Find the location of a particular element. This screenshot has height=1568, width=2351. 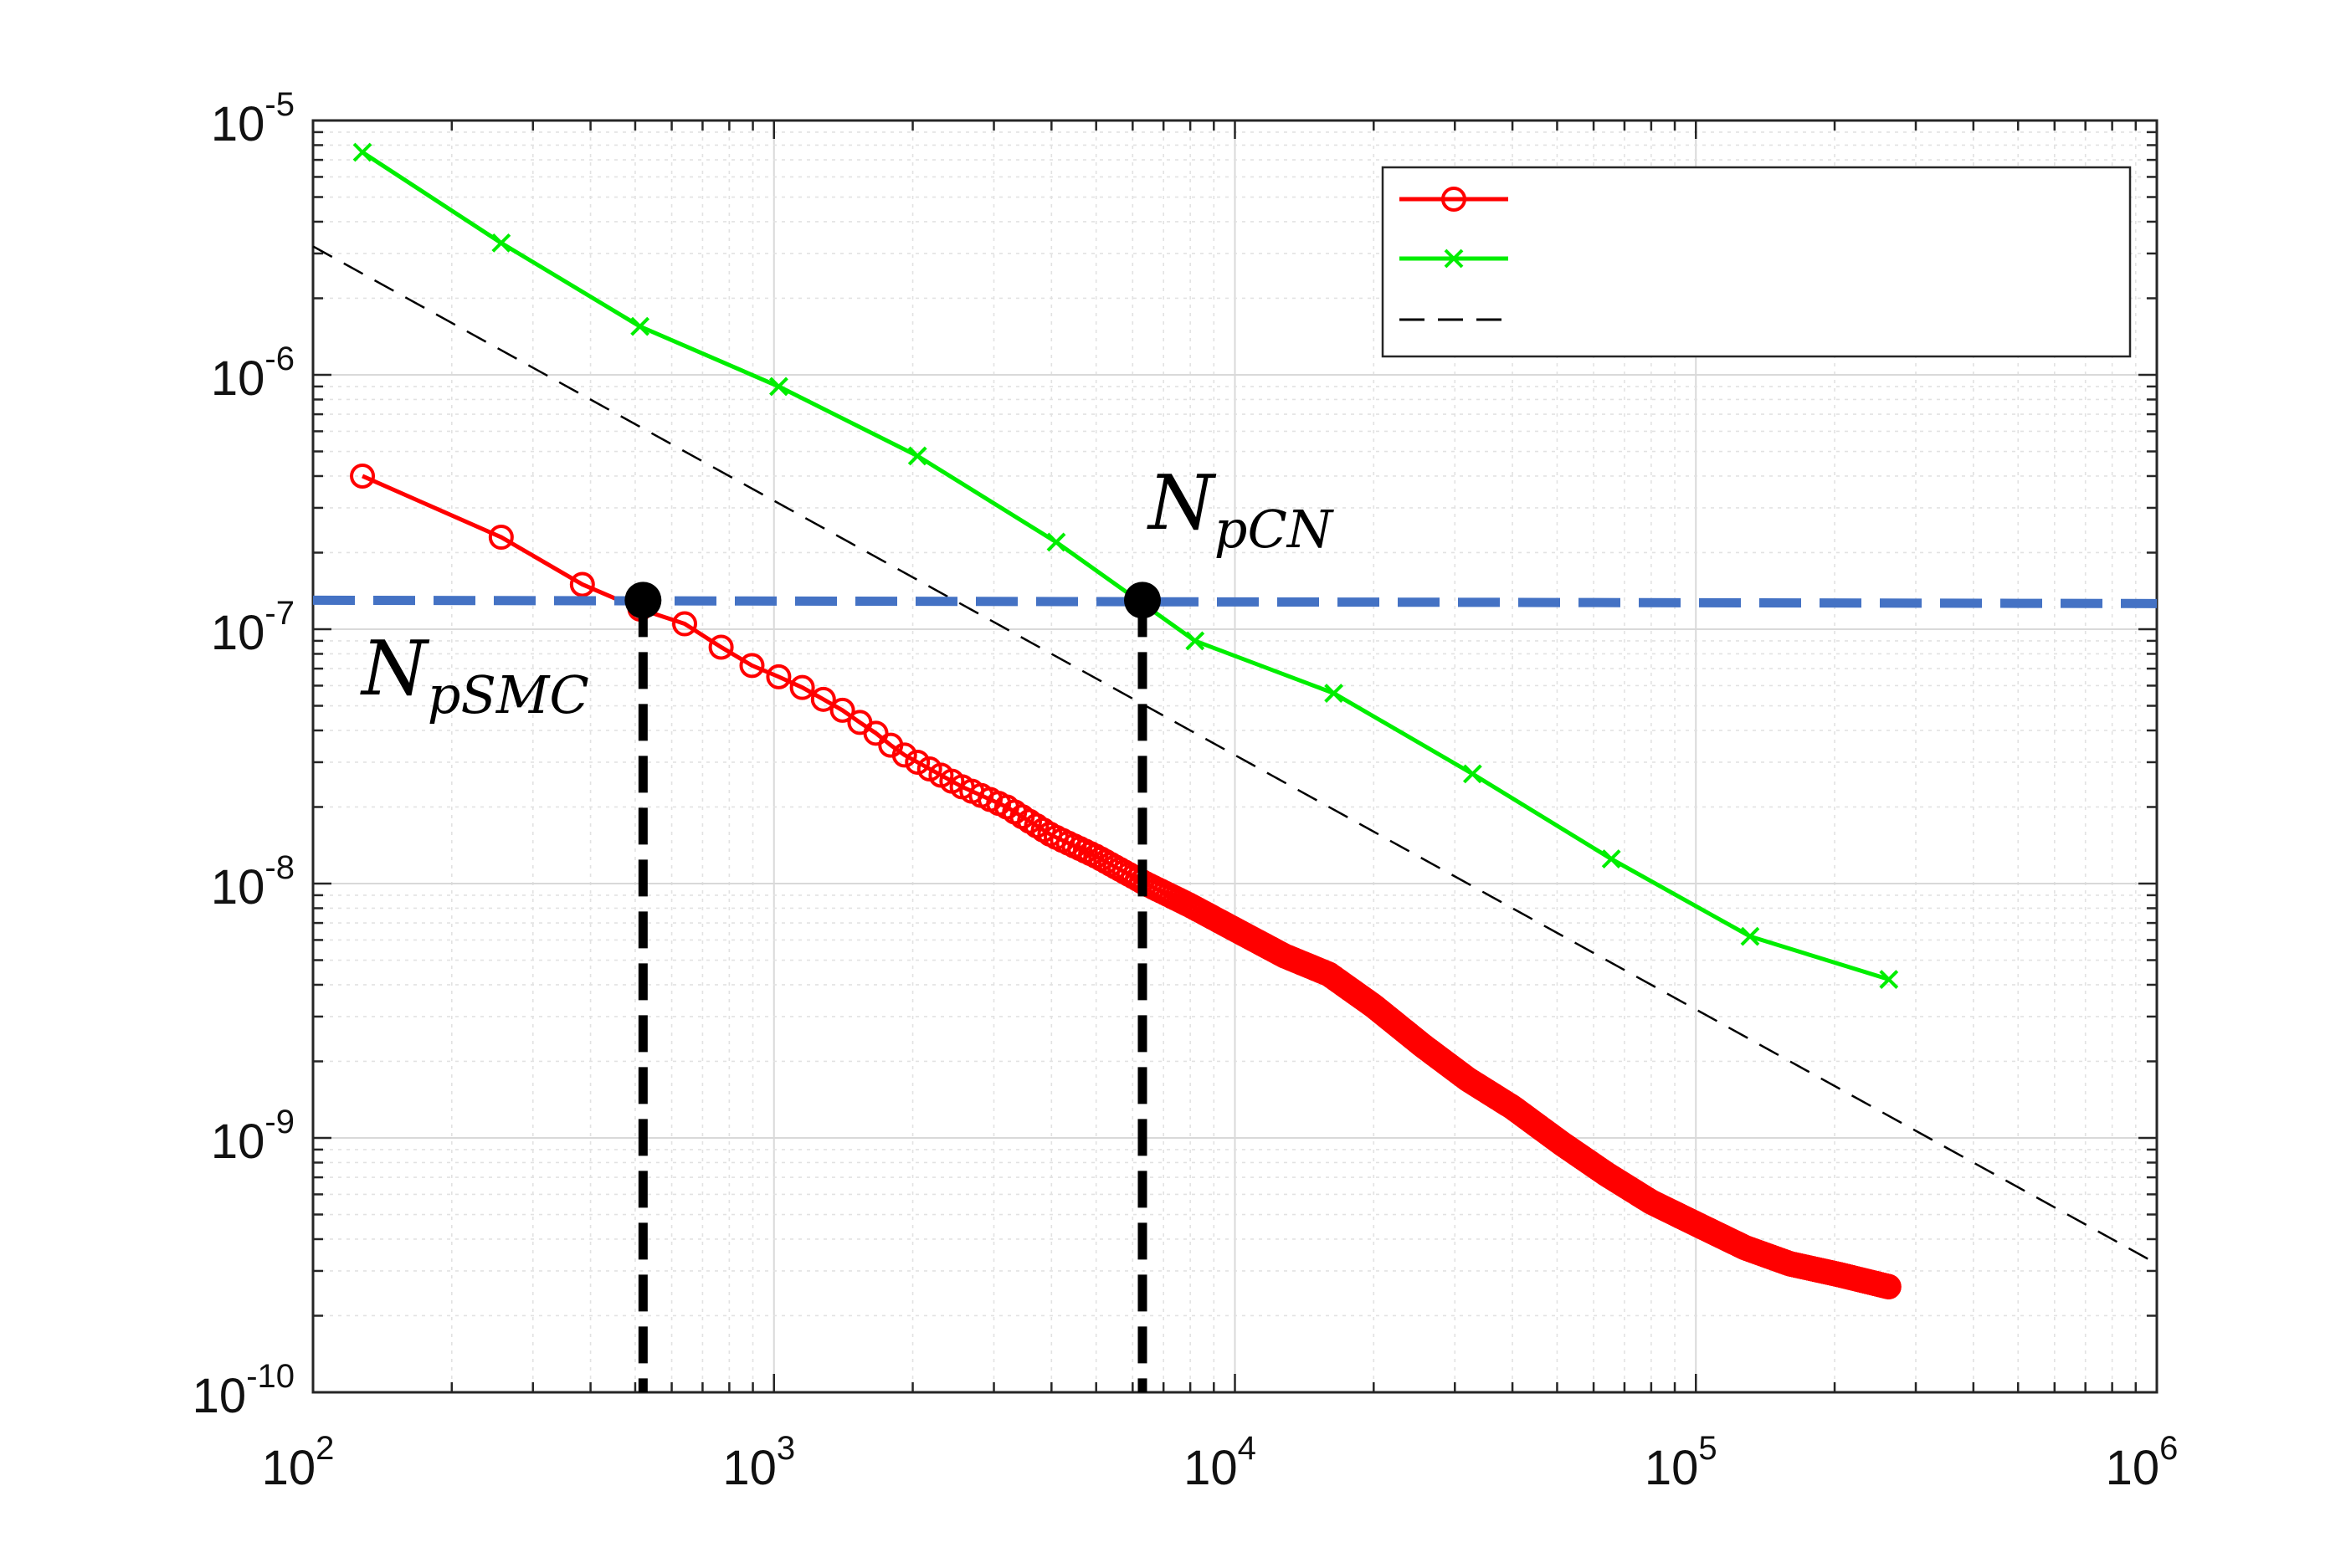

y-tick-label: 10⁻⁹ is located at coordinates (253, 1137).